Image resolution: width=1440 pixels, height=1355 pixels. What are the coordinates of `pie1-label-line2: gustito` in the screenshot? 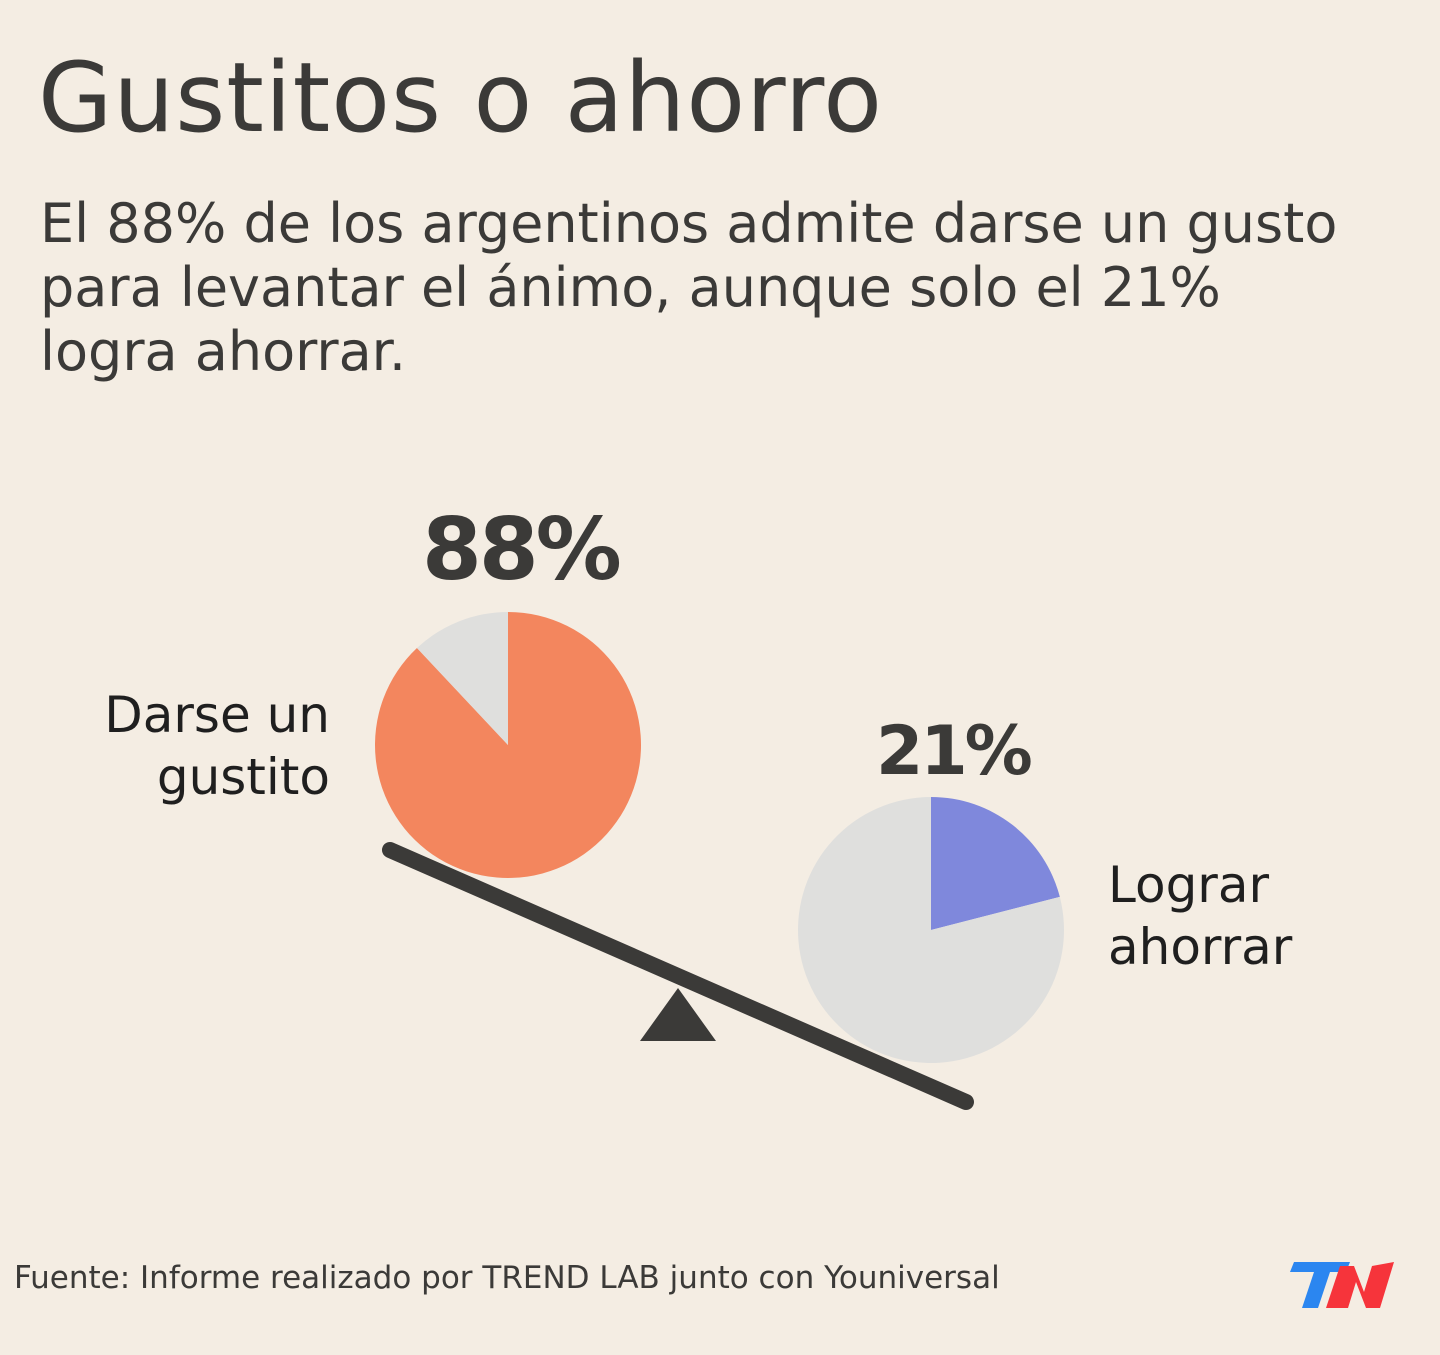 It's located at (243, 777).